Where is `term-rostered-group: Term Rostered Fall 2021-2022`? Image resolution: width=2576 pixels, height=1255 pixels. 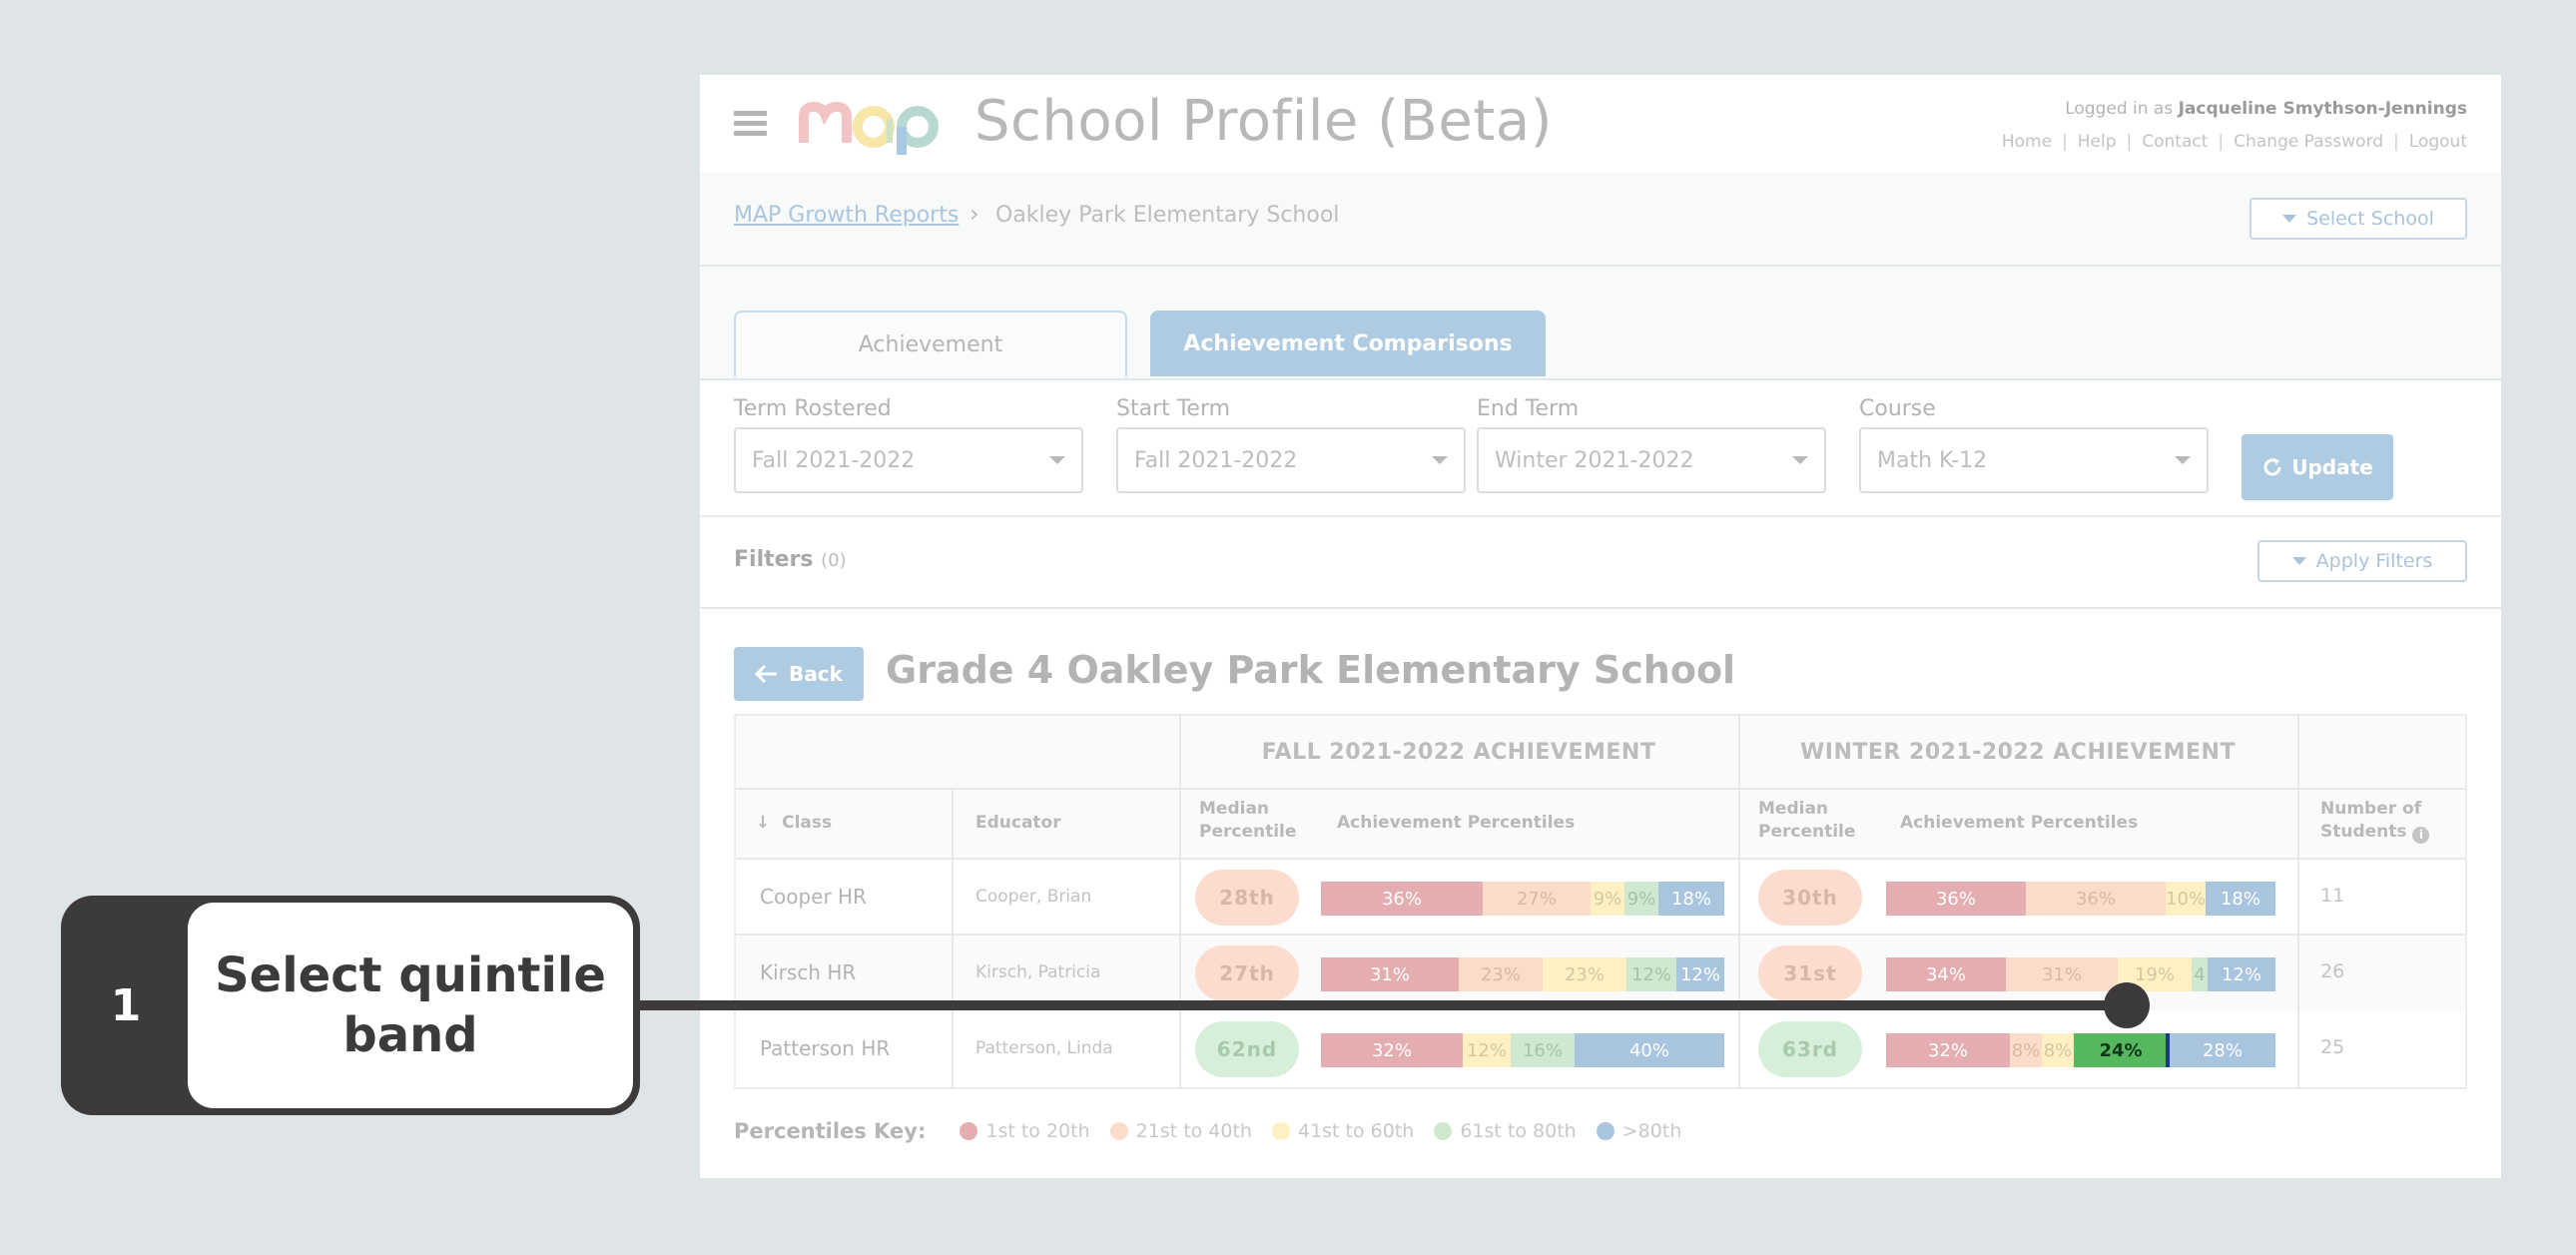
term-rostered-group: Term Rostered Fall 2021-2022 is located at coordinates (908, 444).